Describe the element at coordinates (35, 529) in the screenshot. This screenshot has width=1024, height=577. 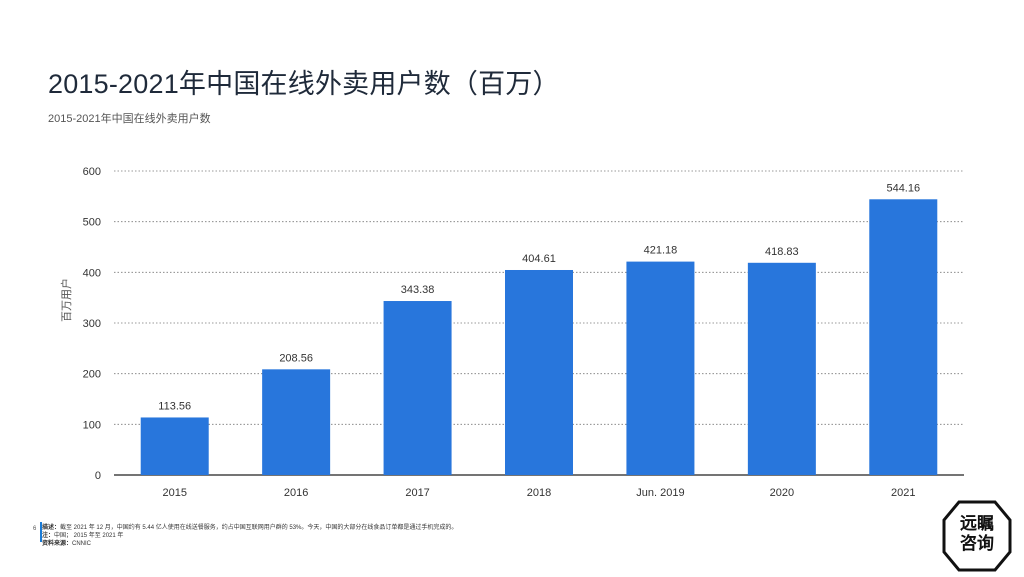
I see `page-number: 6` at that location.